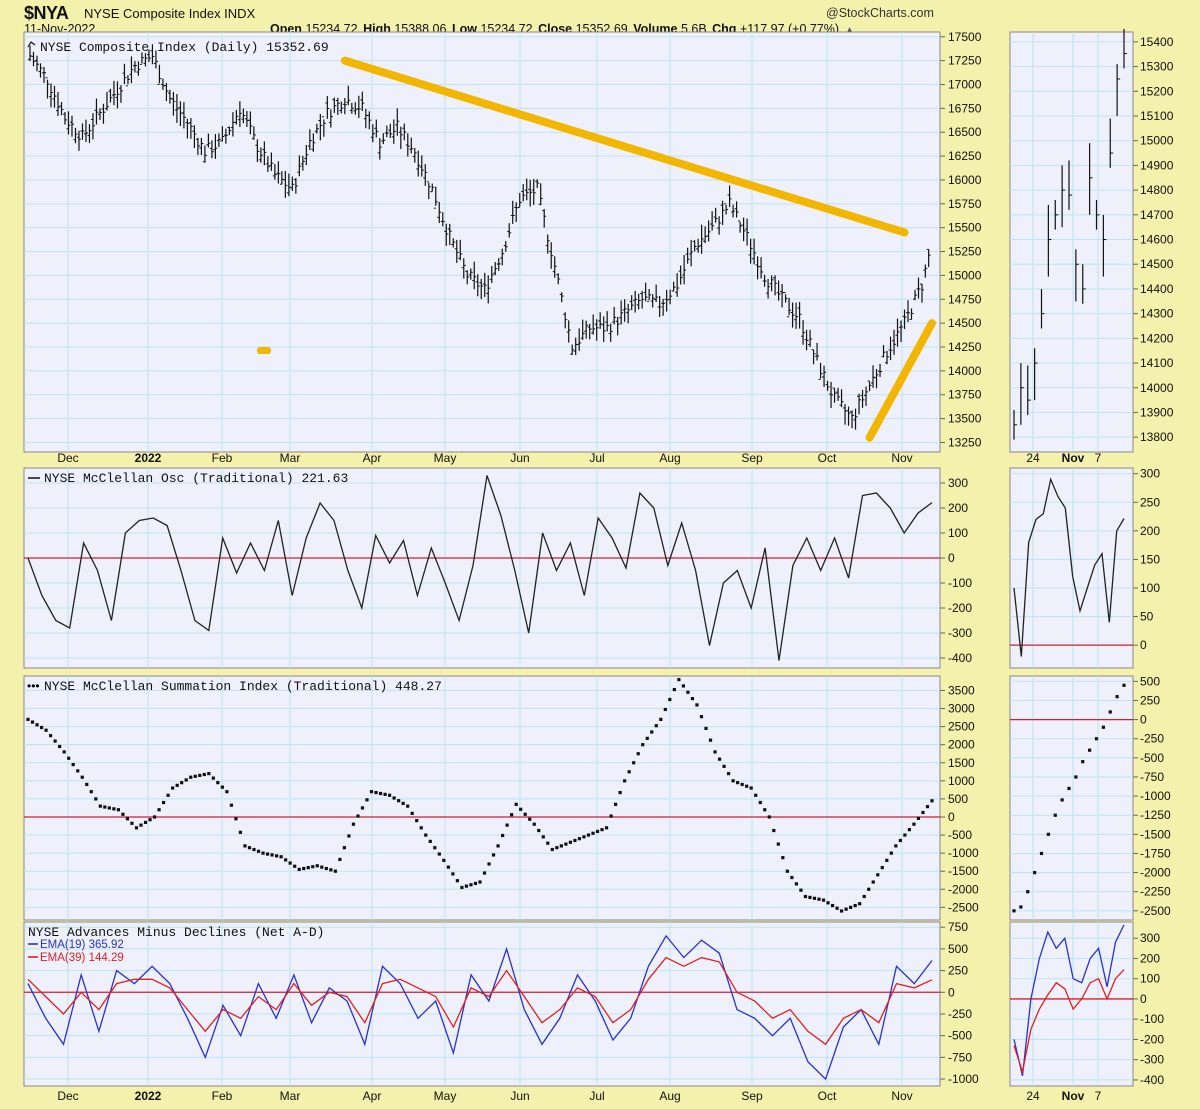 Image resolution: width=1200 pixels, height=1109 pixels. I want to click on sum-ytick-label: -1000, so click(963, 853).